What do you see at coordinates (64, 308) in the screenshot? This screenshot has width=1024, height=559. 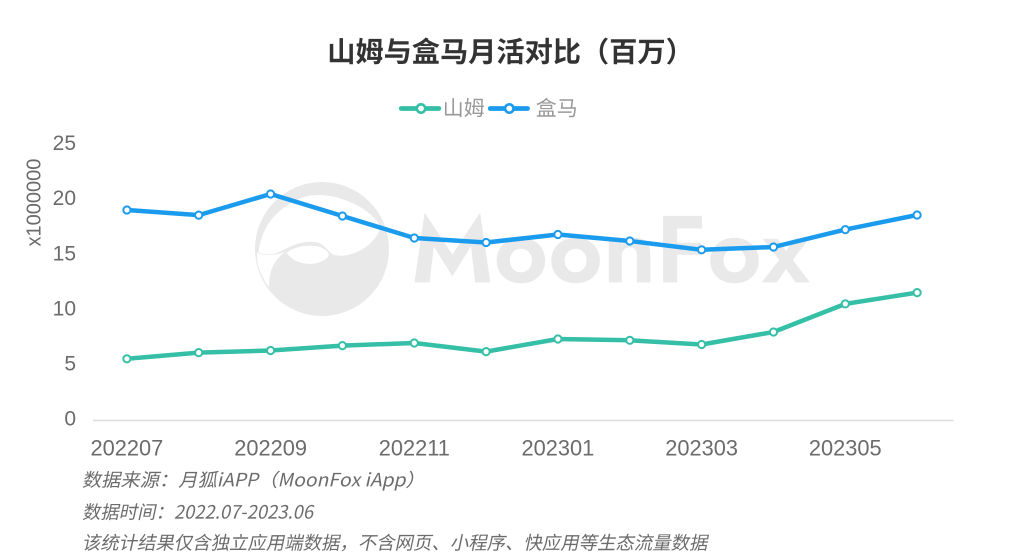 I see `svg-text: 10` at bounding box center [64, 308].